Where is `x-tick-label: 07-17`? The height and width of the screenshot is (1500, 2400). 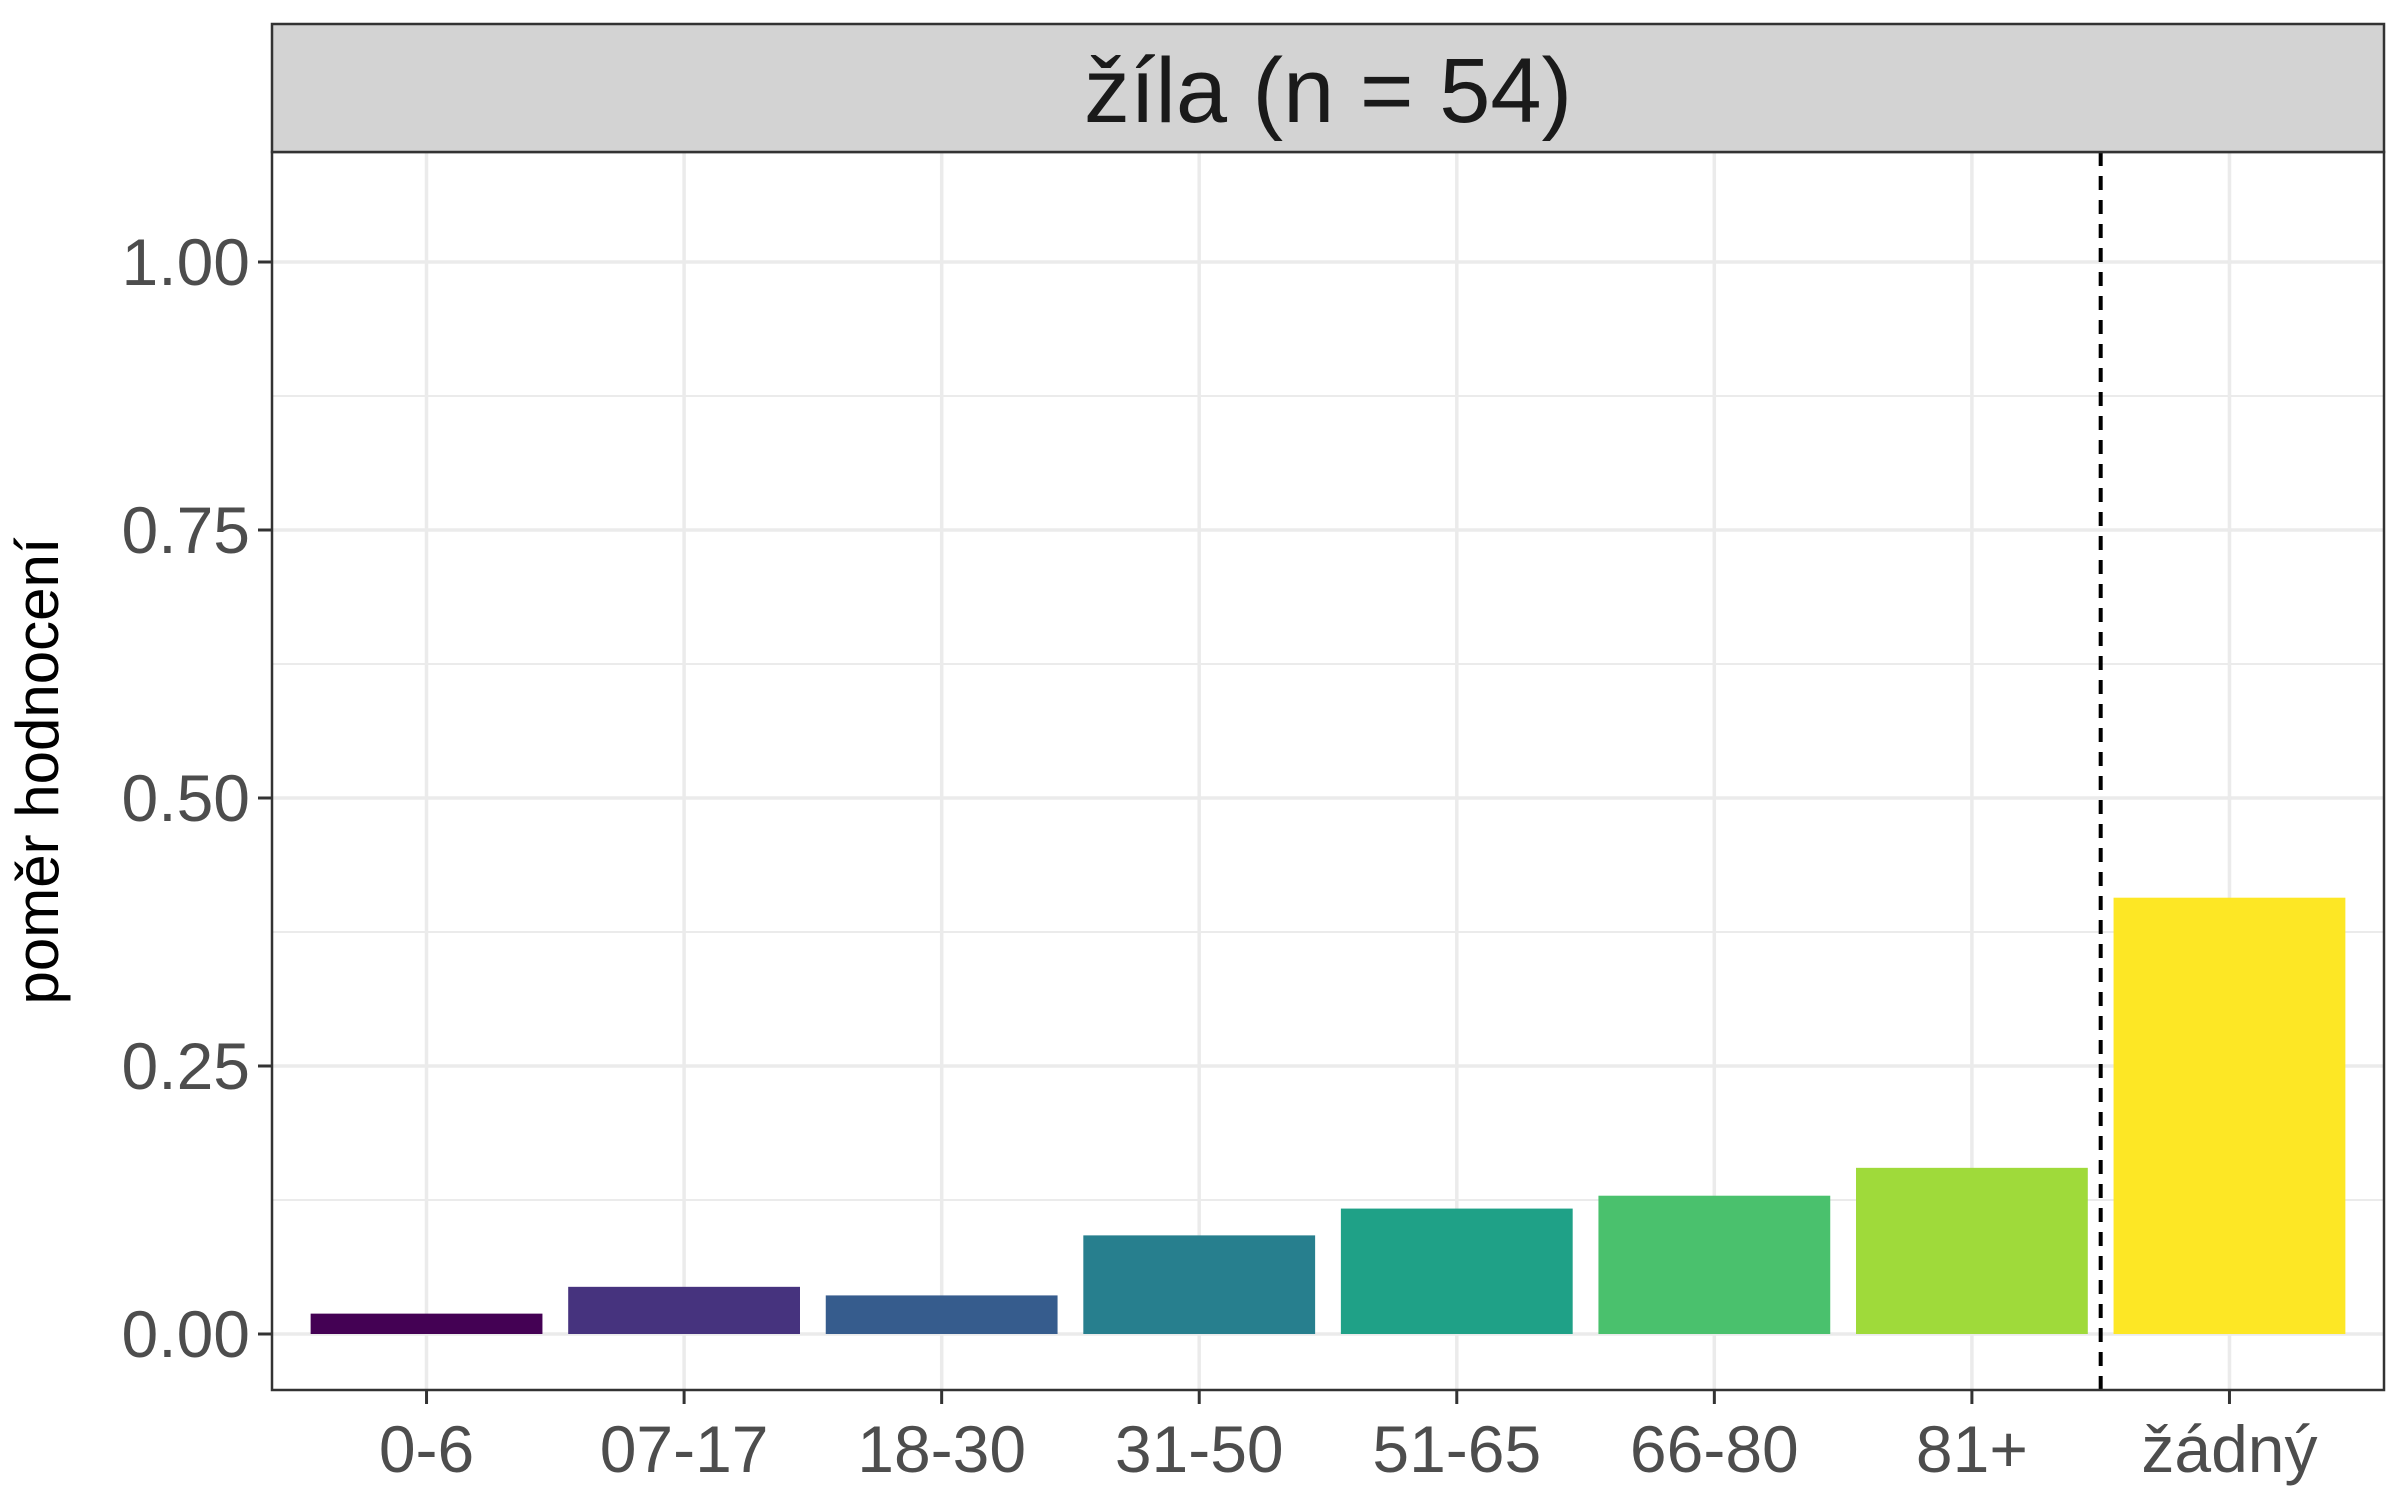 x-tick-label: 07-17 is located at coordinates (684, 1449).